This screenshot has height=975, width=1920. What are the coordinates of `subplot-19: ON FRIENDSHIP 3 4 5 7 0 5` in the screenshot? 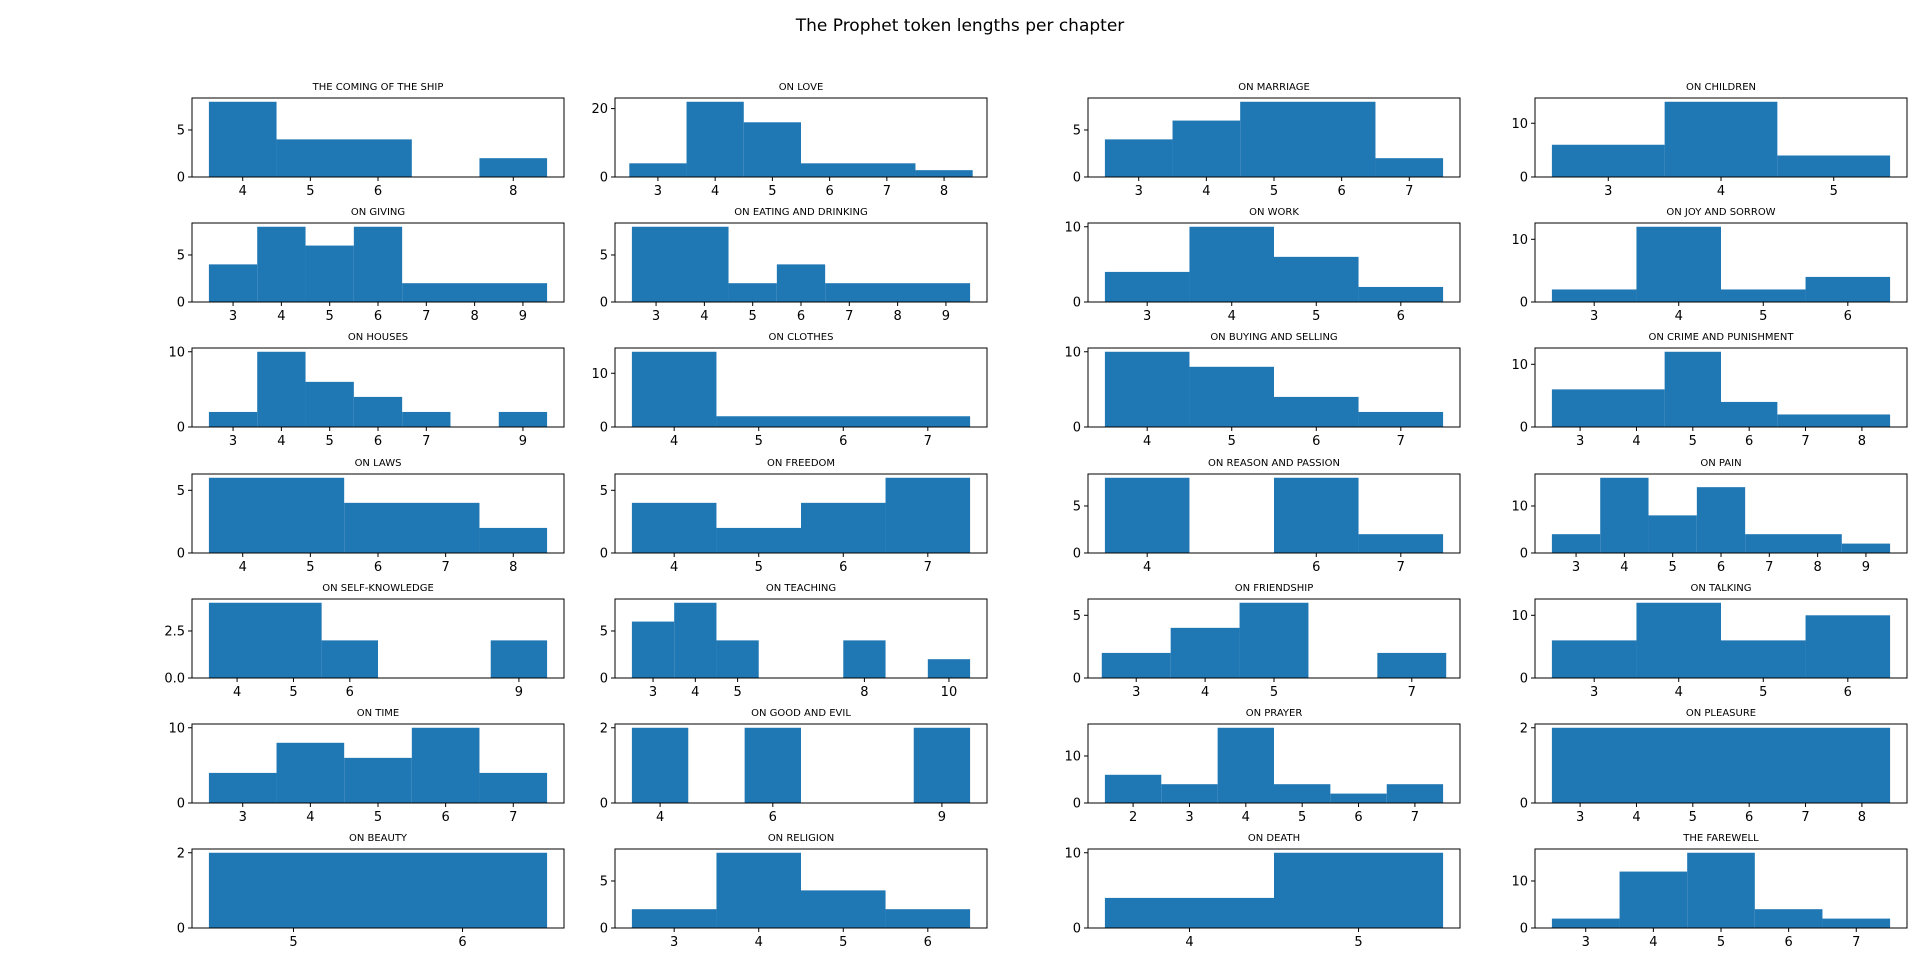 It's located at (1267, 641).